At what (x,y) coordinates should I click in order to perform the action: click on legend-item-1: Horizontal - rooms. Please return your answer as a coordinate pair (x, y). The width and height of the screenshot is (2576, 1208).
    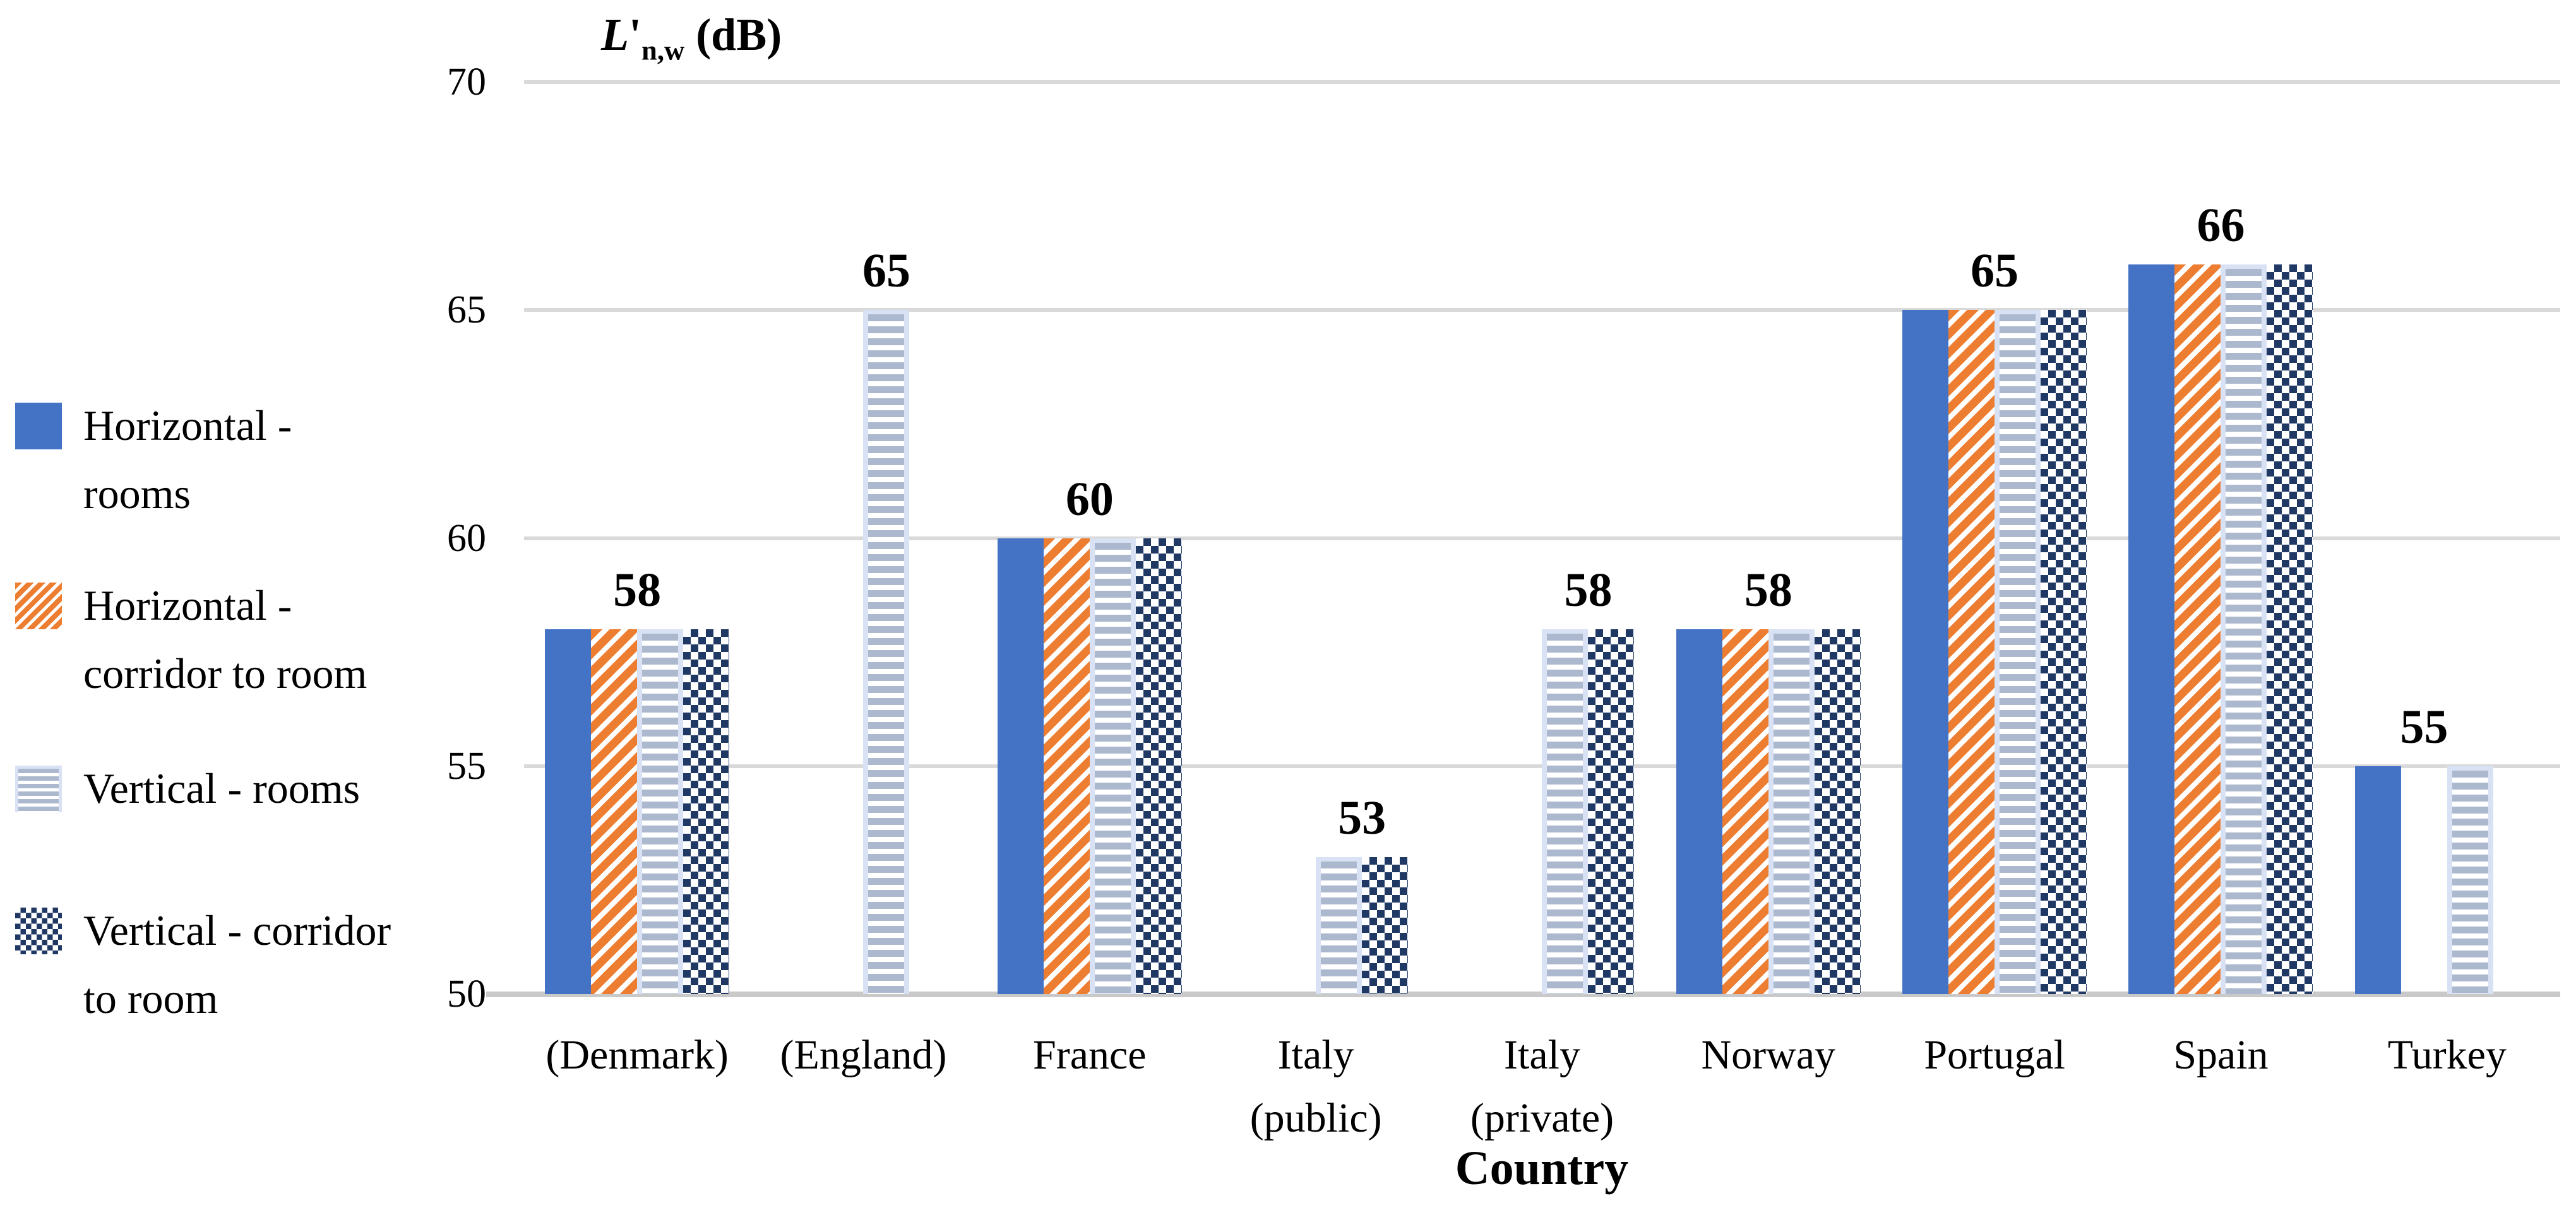
    Looking at the image, I should click on (153, 459).